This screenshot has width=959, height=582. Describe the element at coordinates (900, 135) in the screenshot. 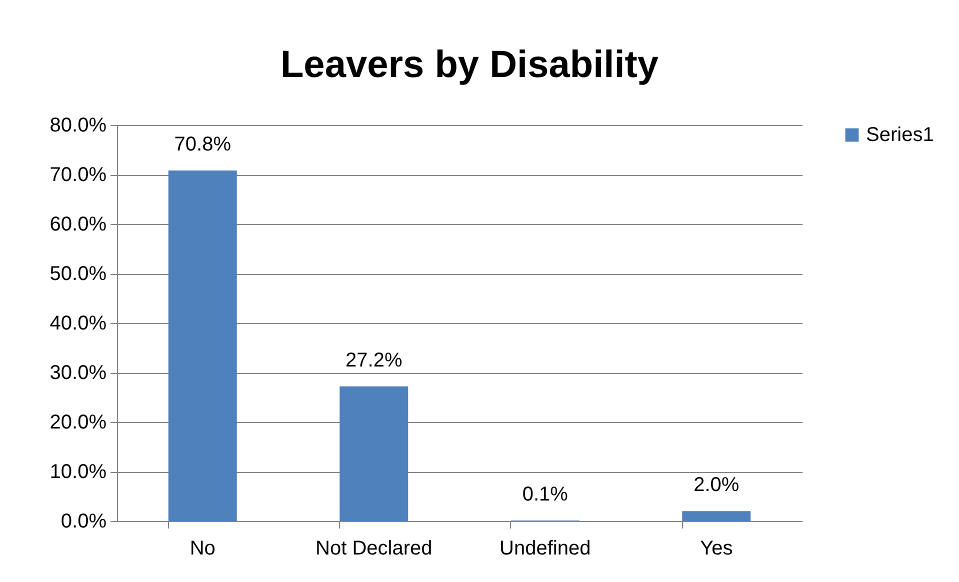

I see `legend-label: Series1` at that location.